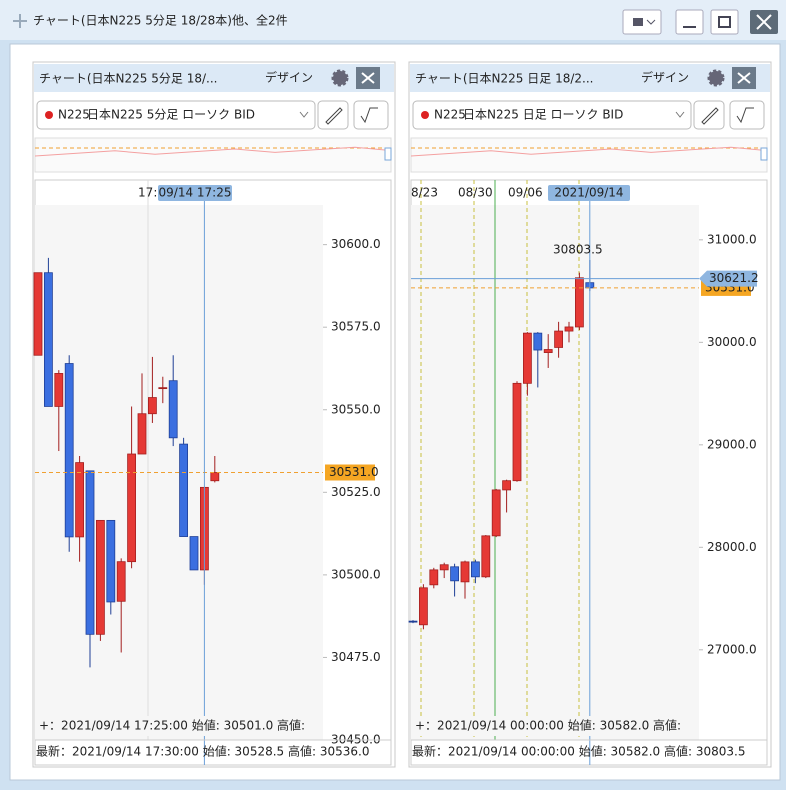 Image resolution: width=786 pixels, height=790 pixels. I want to click on maximize-button, so click(724, 22).